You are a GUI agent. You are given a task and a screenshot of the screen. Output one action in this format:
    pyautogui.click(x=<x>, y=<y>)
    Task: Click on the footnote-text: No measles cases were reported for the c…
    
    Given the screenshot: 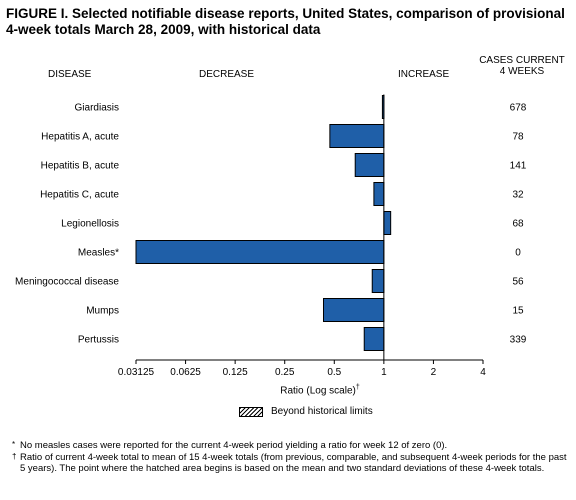 What is the action you would take?
    pyautogui.click(x=234, y=445)
    